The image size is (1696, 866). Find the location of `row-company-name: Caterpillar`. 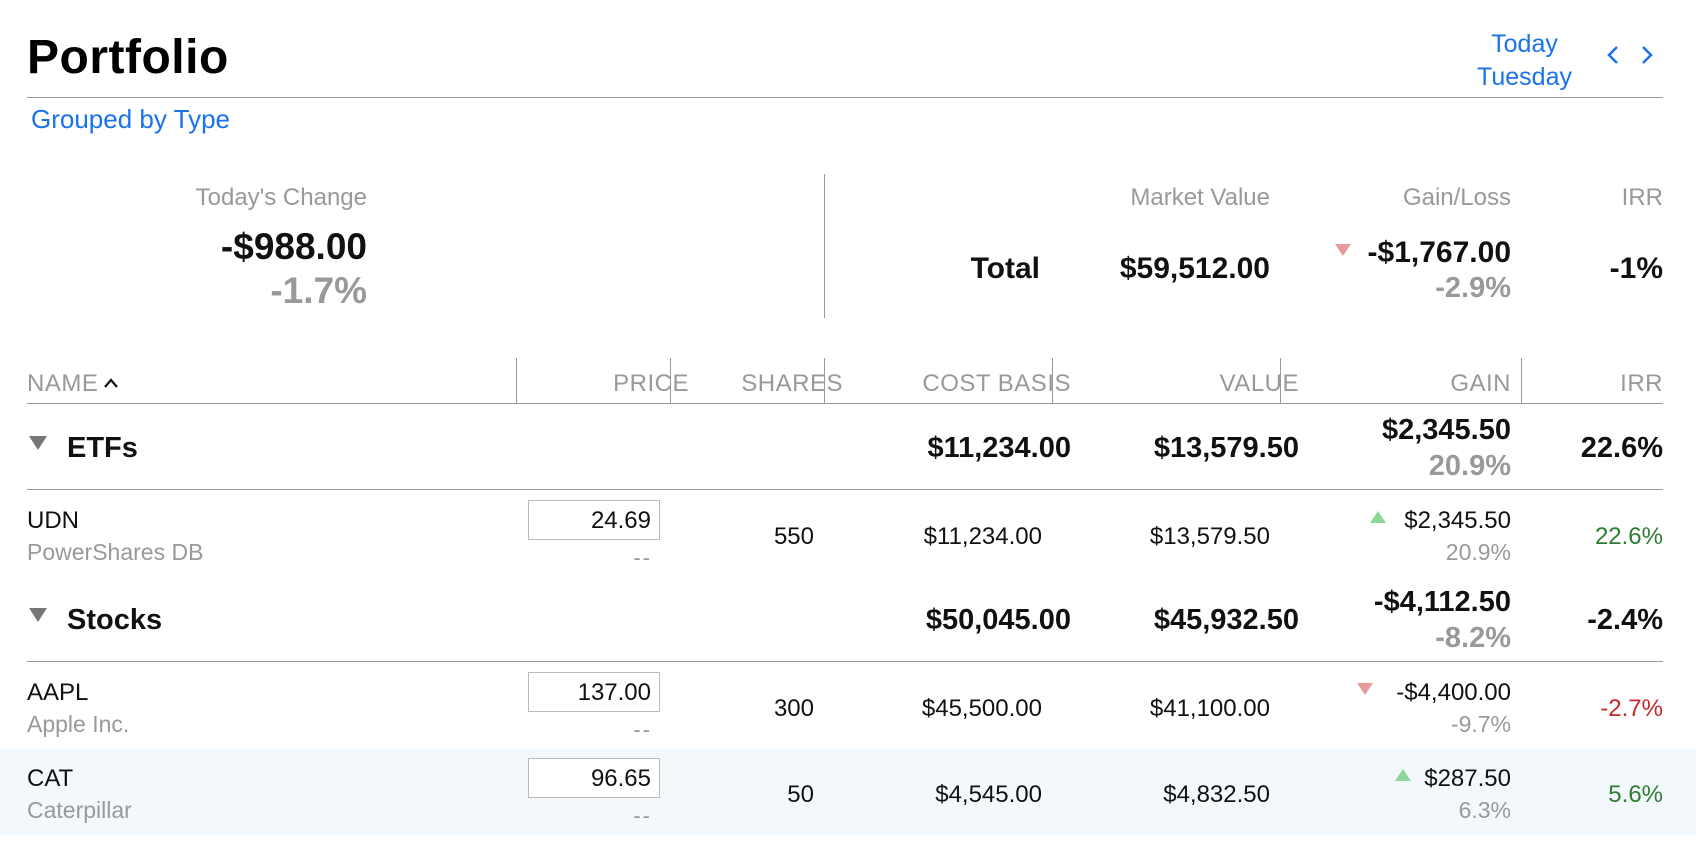

row-company-name: Caterpillar is located at coordinates (79, 810).